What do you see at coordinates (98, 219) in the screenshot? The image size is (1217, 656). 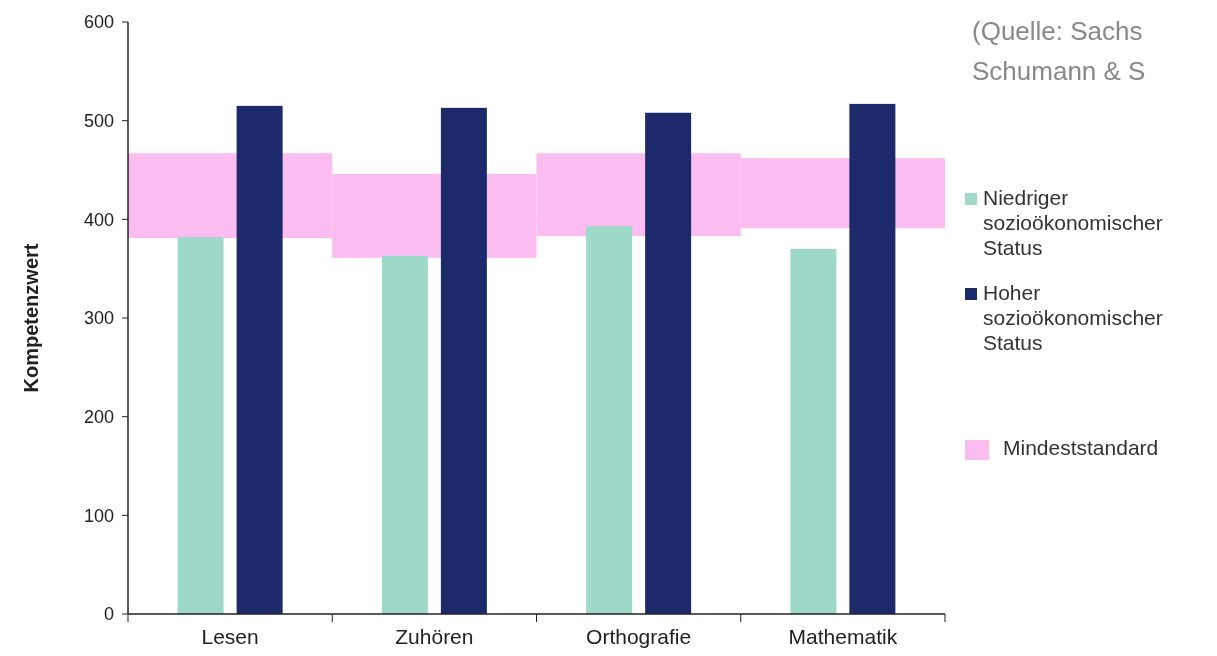 I see `y-tick-label: 400` at bounding box center [98, 219].